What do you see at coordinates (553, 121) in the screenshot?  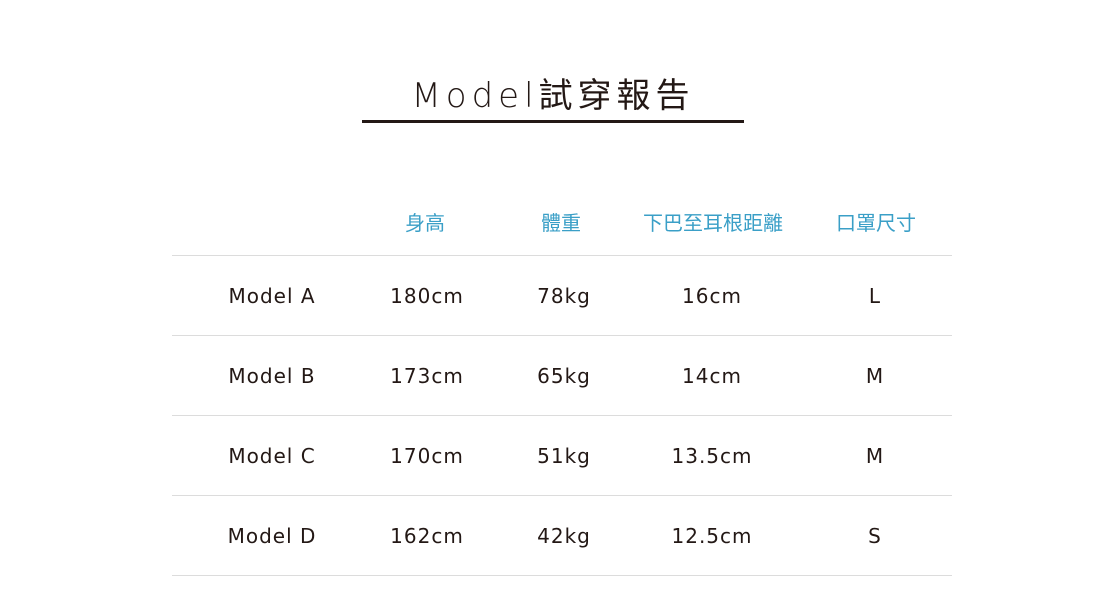 I see `title-underline` at bounding box center [553, 121].